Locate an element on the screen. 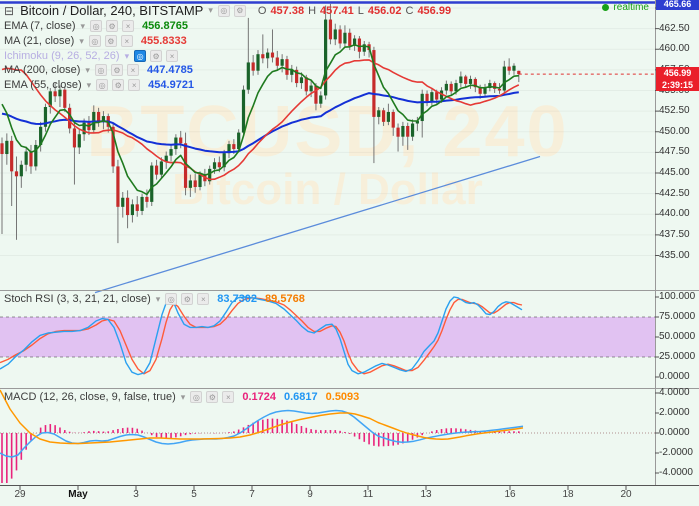  price-tick-label: 442.50 is located at coordinates (674, 193).